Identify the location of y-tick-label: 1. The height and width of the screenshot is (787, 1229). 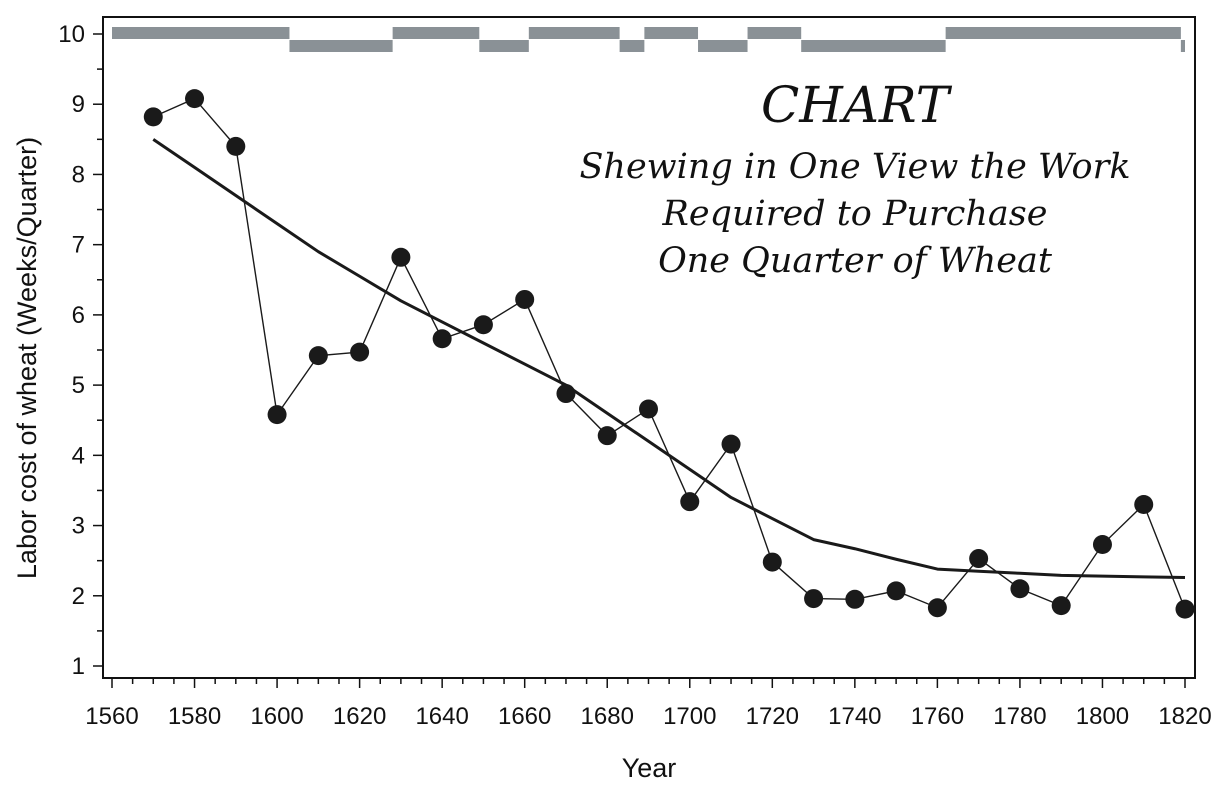
(78, 666).